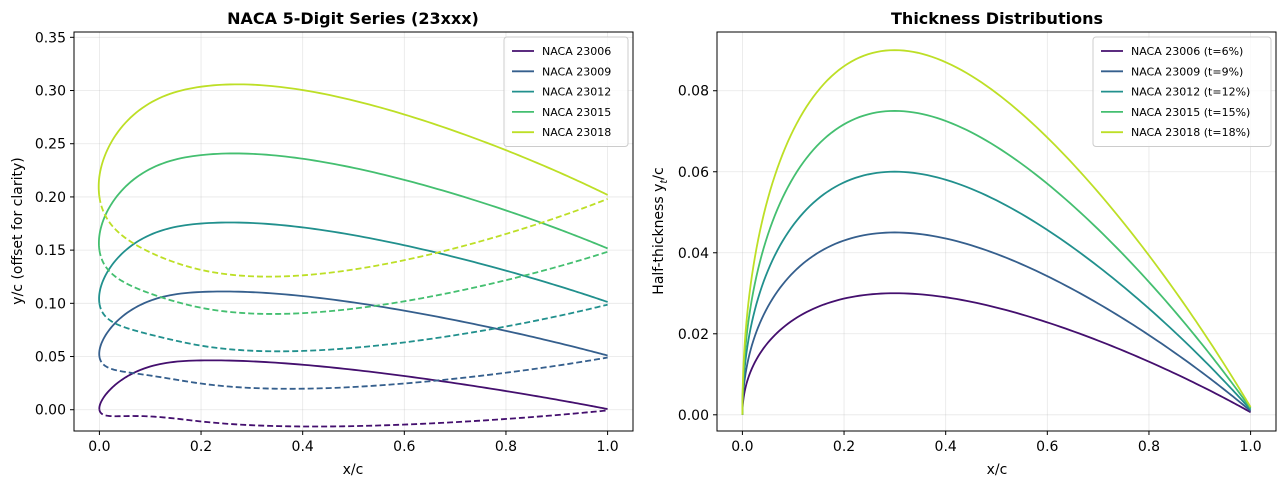 The image size is (1287, 487). Describe the element at coordinates (1190, 112) in the screenshot. I see `legend-entry: NACA 23015 (t=15%)` at that location.